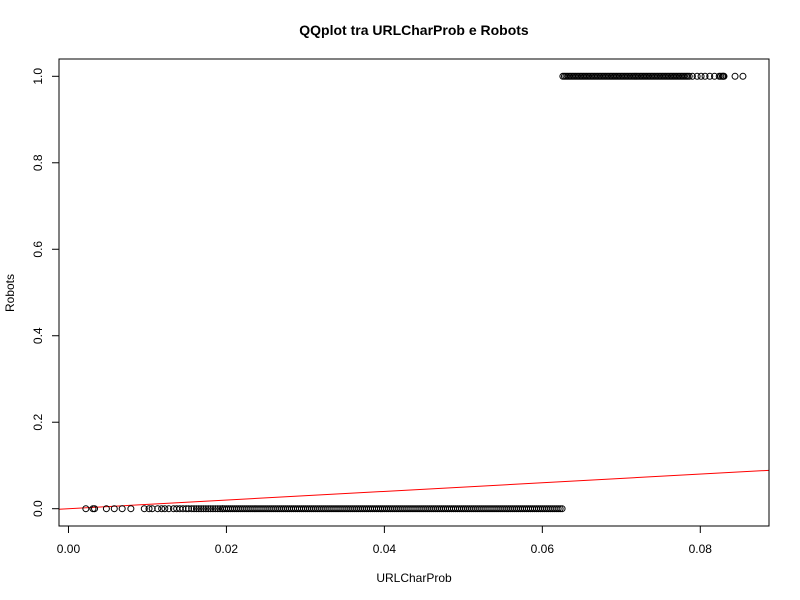 The width and height of the screenshot is (800, 600). I want to click on y-tick-label: 1.0, so click(38, 76).